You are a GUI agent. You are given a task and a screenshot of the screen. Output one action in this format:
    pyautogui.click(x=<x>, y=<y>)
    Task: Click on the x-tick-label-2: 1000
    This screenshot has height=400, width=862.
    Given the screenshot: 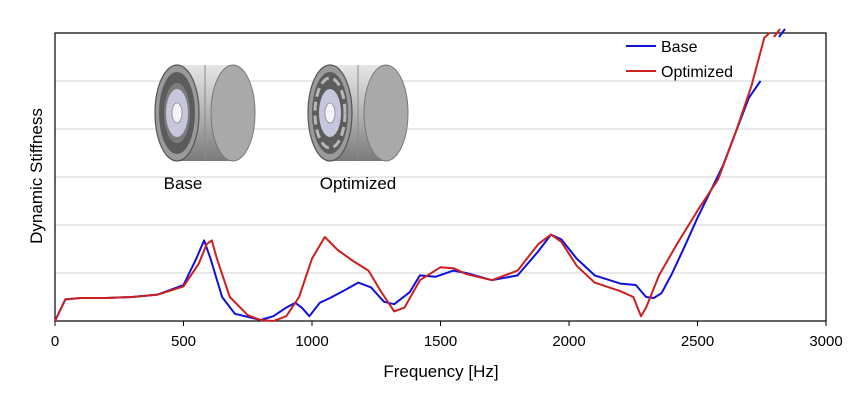 What is the action you would take?
    pyautogui.click(x=311, y=341)
    